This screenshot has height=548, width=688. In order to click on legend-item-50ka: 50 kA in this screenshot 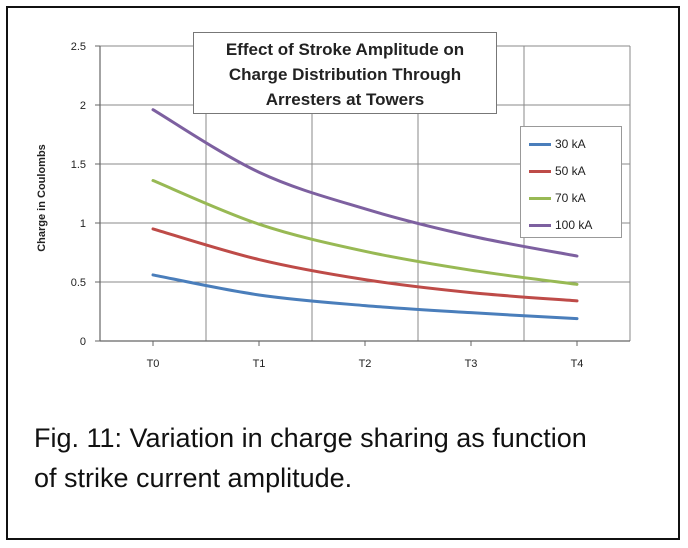, I will do `click(557, 171)`.